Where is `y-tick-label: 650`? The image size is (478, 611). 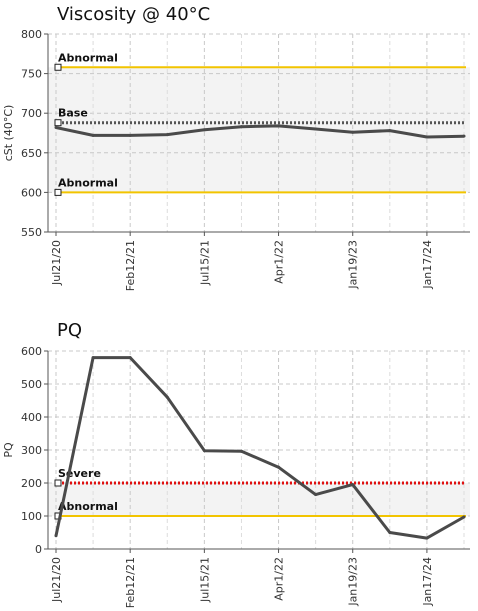
y-tick-label: 650 is located at coordinates (31, 153).